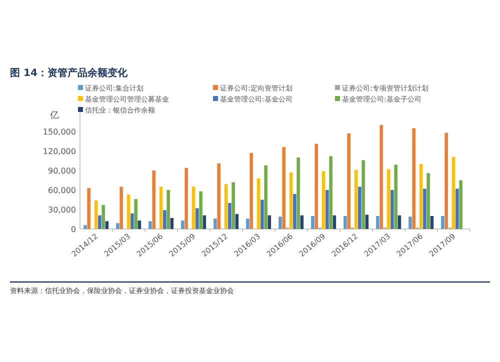 The image size is (500, 362). I want to click on y-tick-label: 0, so click(73, 229).